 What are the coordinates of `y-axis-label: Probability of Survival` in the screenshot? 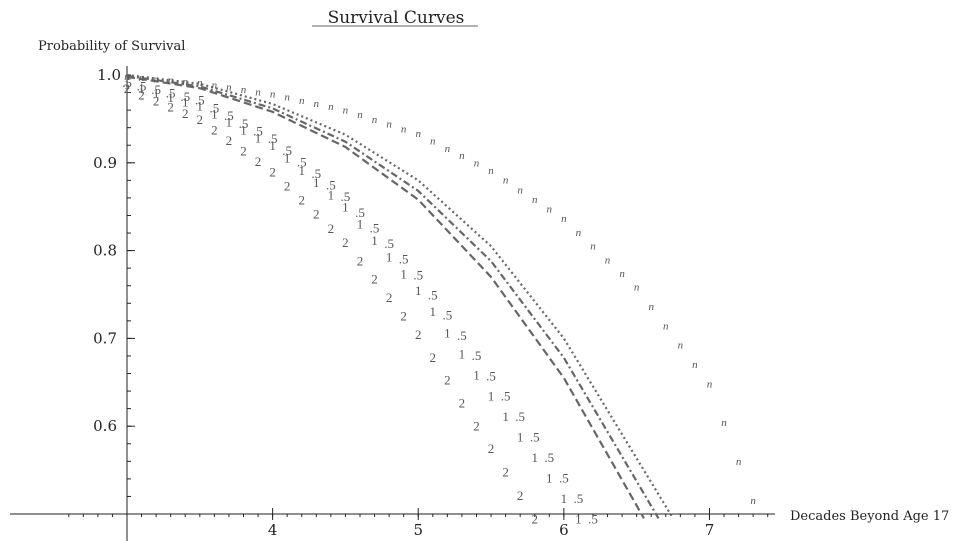 It's located at (111, 46).